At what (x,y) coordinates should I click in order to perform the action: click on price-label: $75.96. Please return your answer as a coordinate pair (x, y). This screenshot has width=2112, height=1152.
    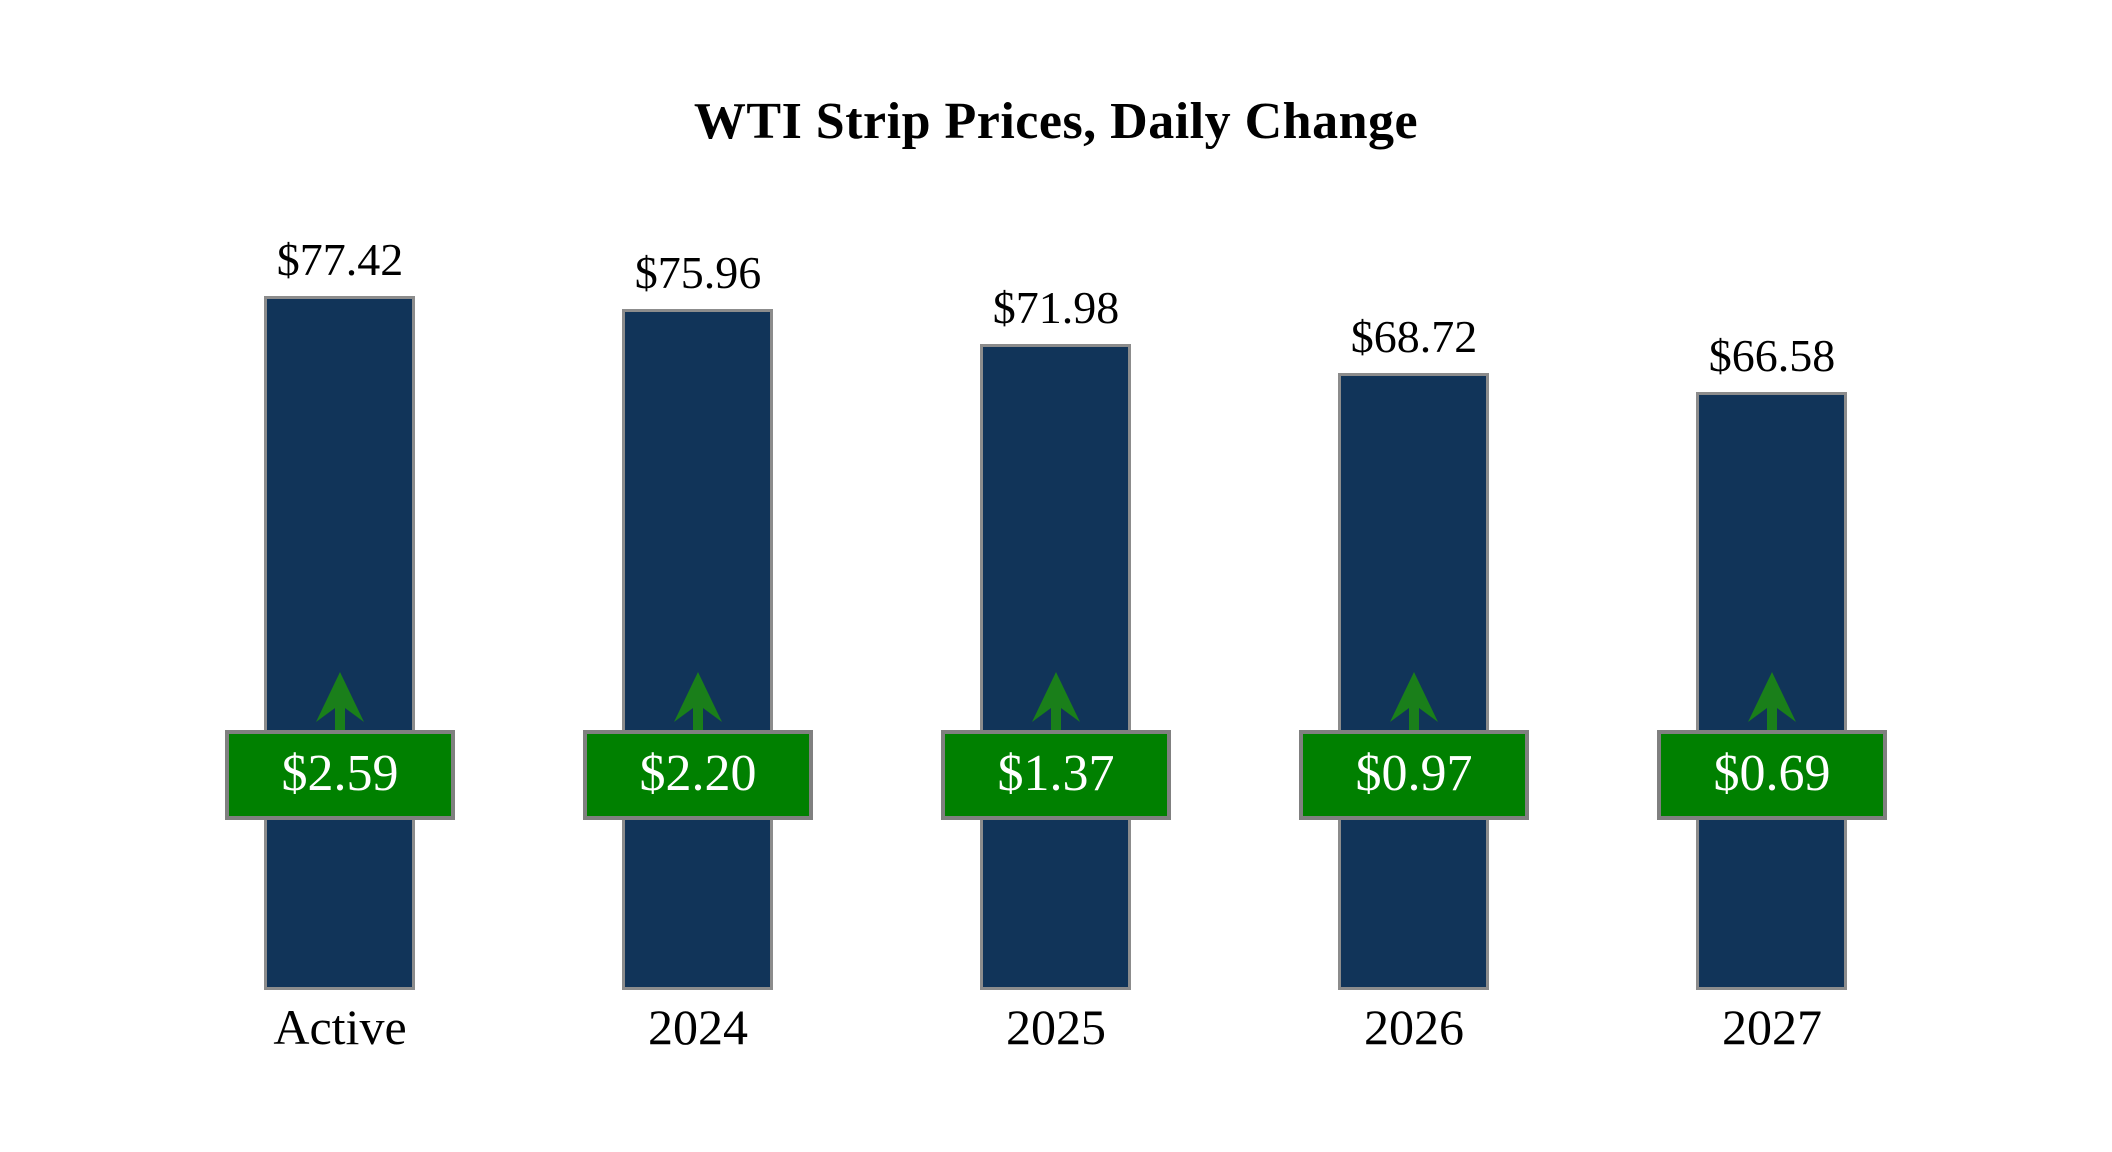
    Looking at the image, I should click on (698, 272).